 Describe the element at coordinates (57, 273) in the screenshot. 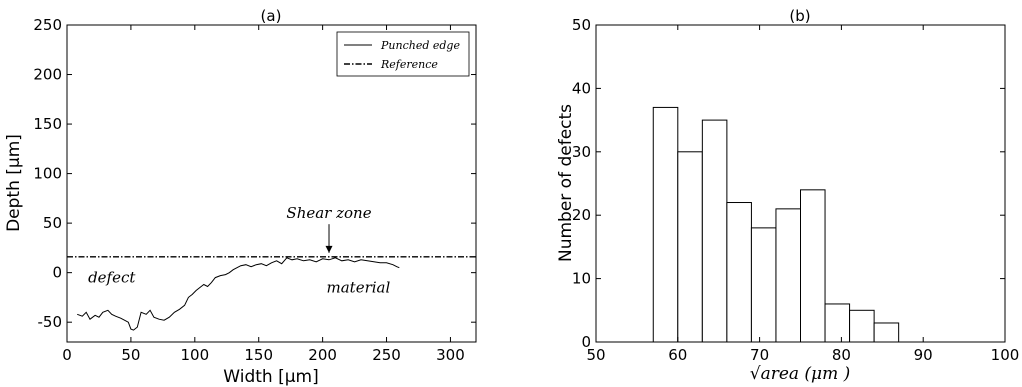

I see `a-ytick-label: 0` at that location.